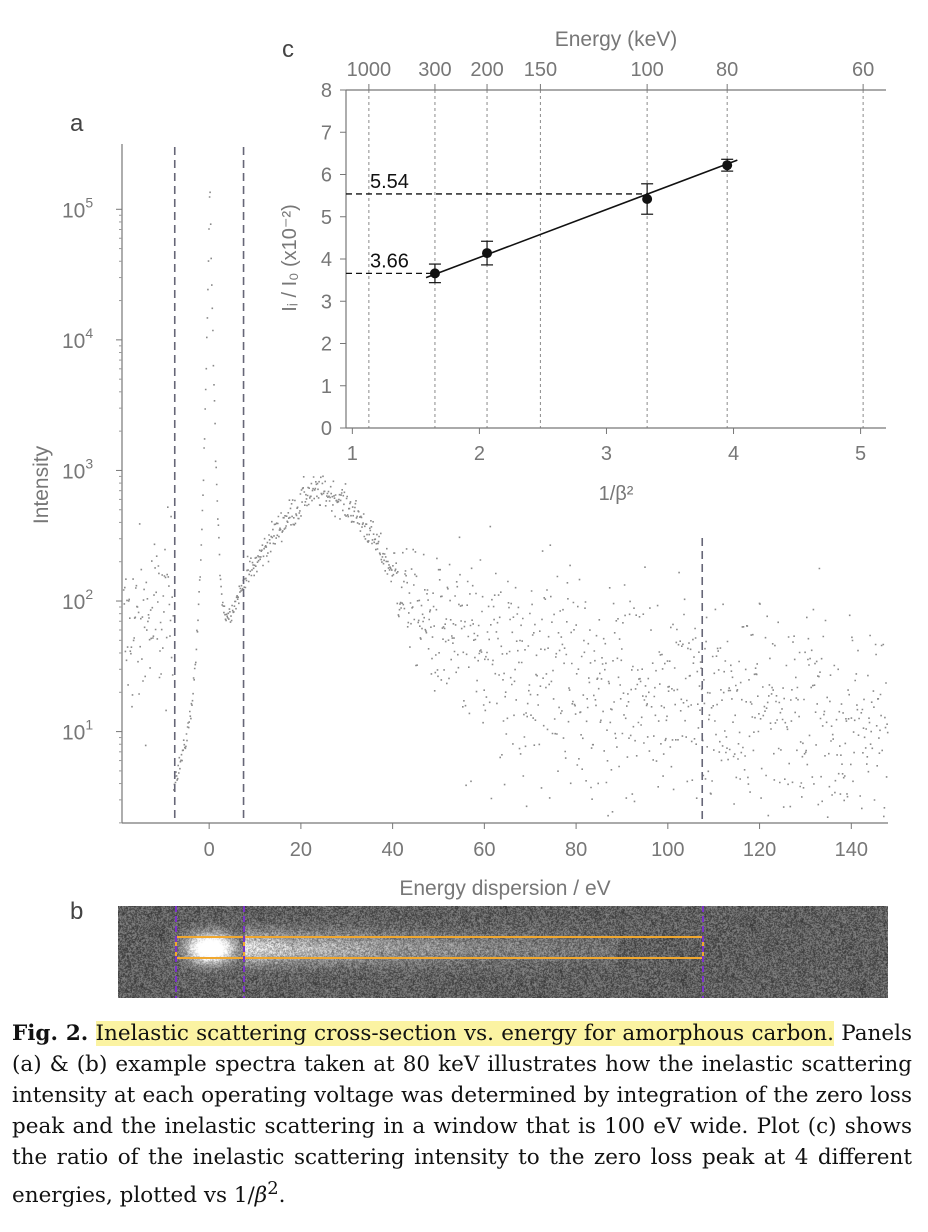 The image size is (928, 1232). What do you see at coordinates (352, 454) in the screenshot?
I see `ratio-x-tick-label: 1` at bounding box center [352, 454].